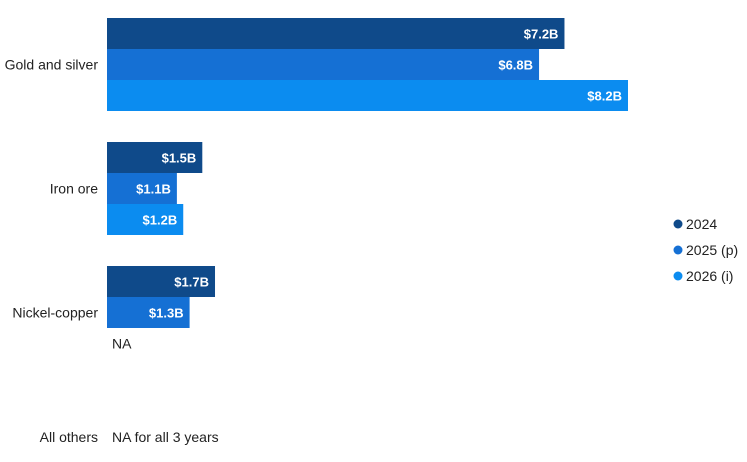 The height and width of the screenshot is (462, 747). Describe the element at coordinates (166, 313) in the screenshot. I see `data-label-nickel-copper-2025-p: $1.3B` at that location.